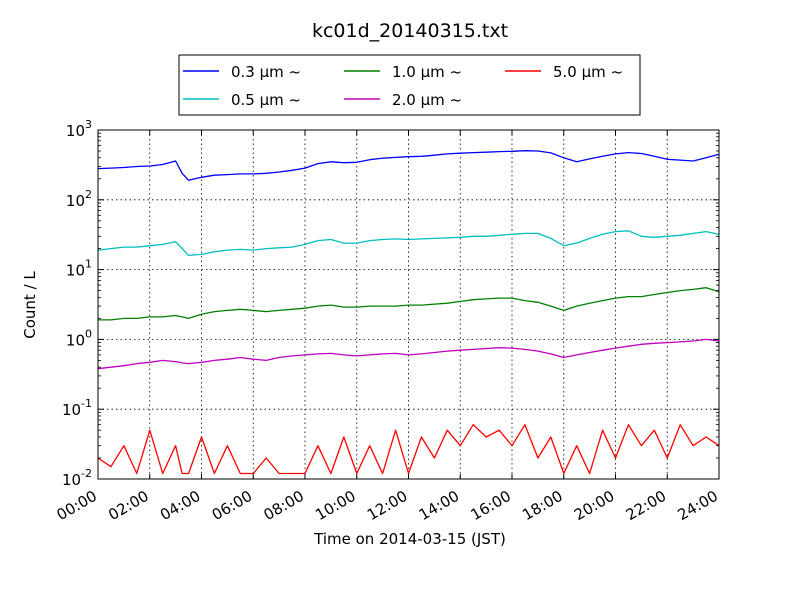 The image size is (800, 600). What do you see at coordinates (409, 539) in the screenshot?
I see `x-axis-label: Time on 2014-03-15 (JST)` at bounding box center [409, 539].